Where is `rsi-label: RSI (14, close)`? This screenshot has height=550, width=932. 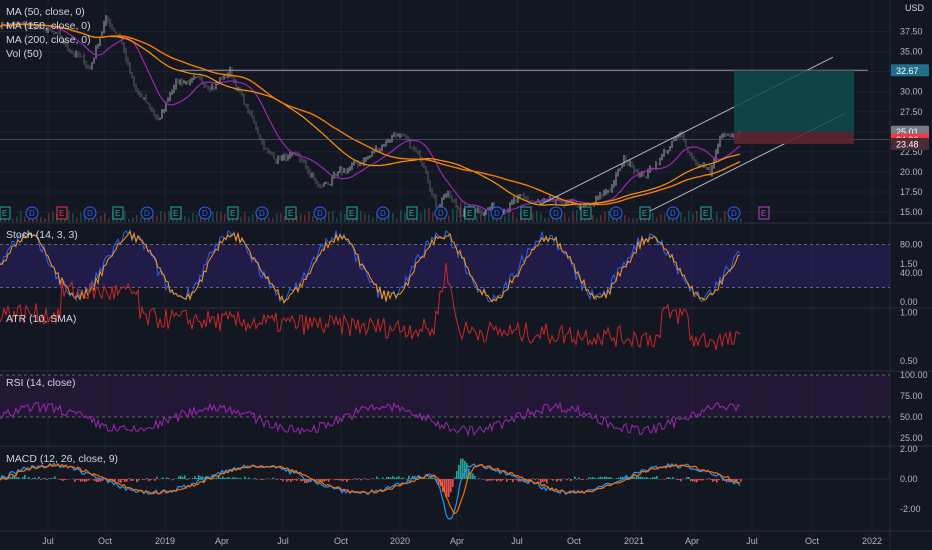
rsi-label: RSI (14, close) is located at coordinates (41, 383).